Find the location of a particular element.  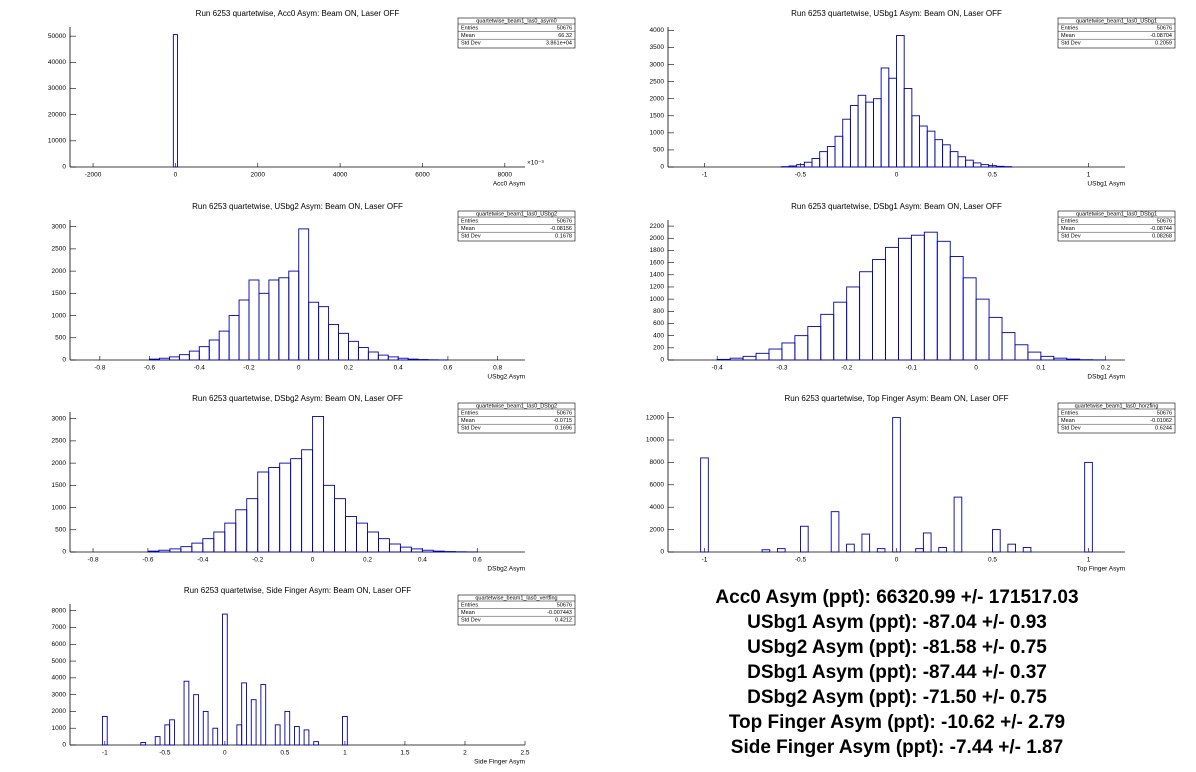

y-tick-label: 30000 is located at coordinates (57, 88).